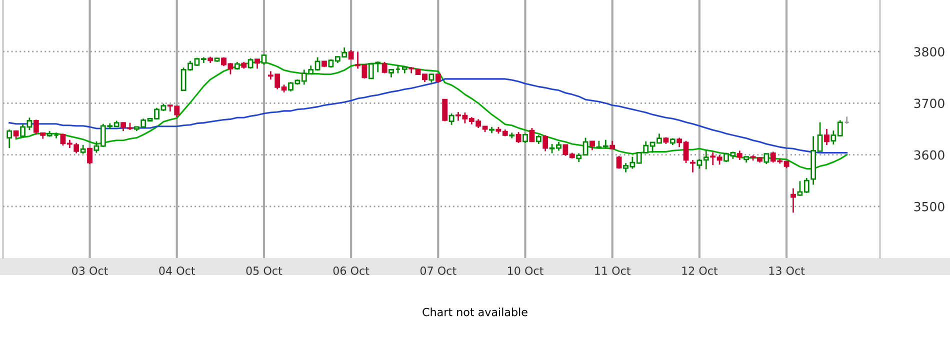 The image size is (950, 347). Describe the element at coordinates (177, 270) in the screenshot. I see `x-tick-label: 04 Oct` at that location.